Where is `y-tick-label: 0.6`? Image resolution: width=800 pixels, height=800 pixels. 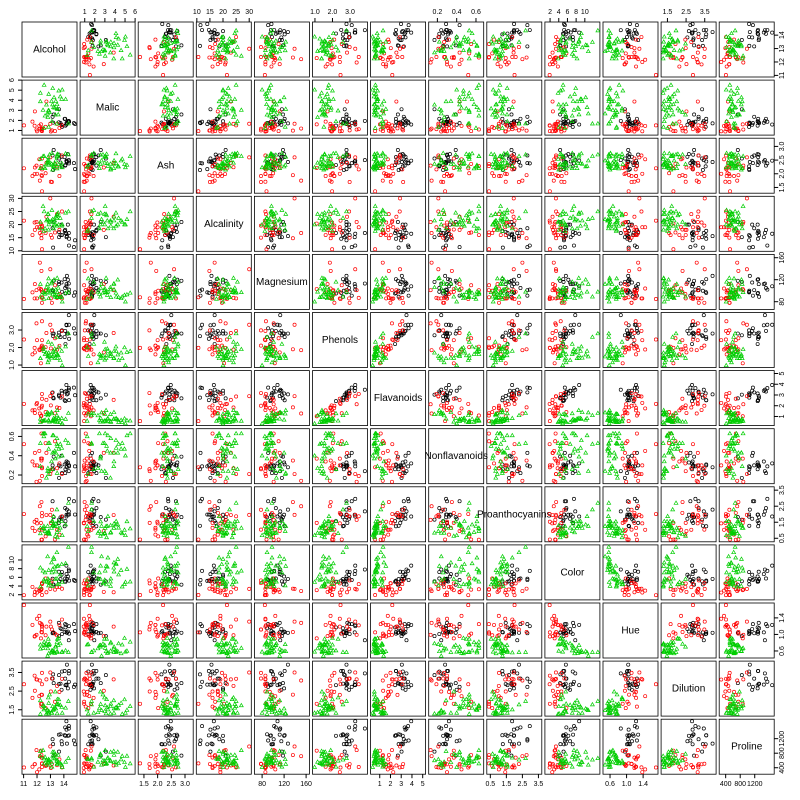 y-tick-label: 0.6 is located at coordinates (12, 436).